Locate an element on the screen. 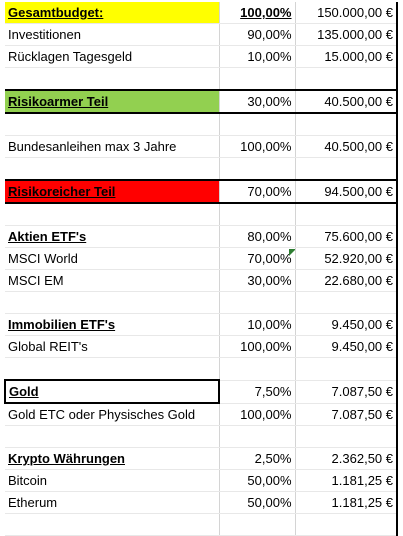 Image resolution: width=403 pixels, height=536 pixels. table-row: MSCI EM 30,00% 22.680,00 € is located at coordinates (201, 280).